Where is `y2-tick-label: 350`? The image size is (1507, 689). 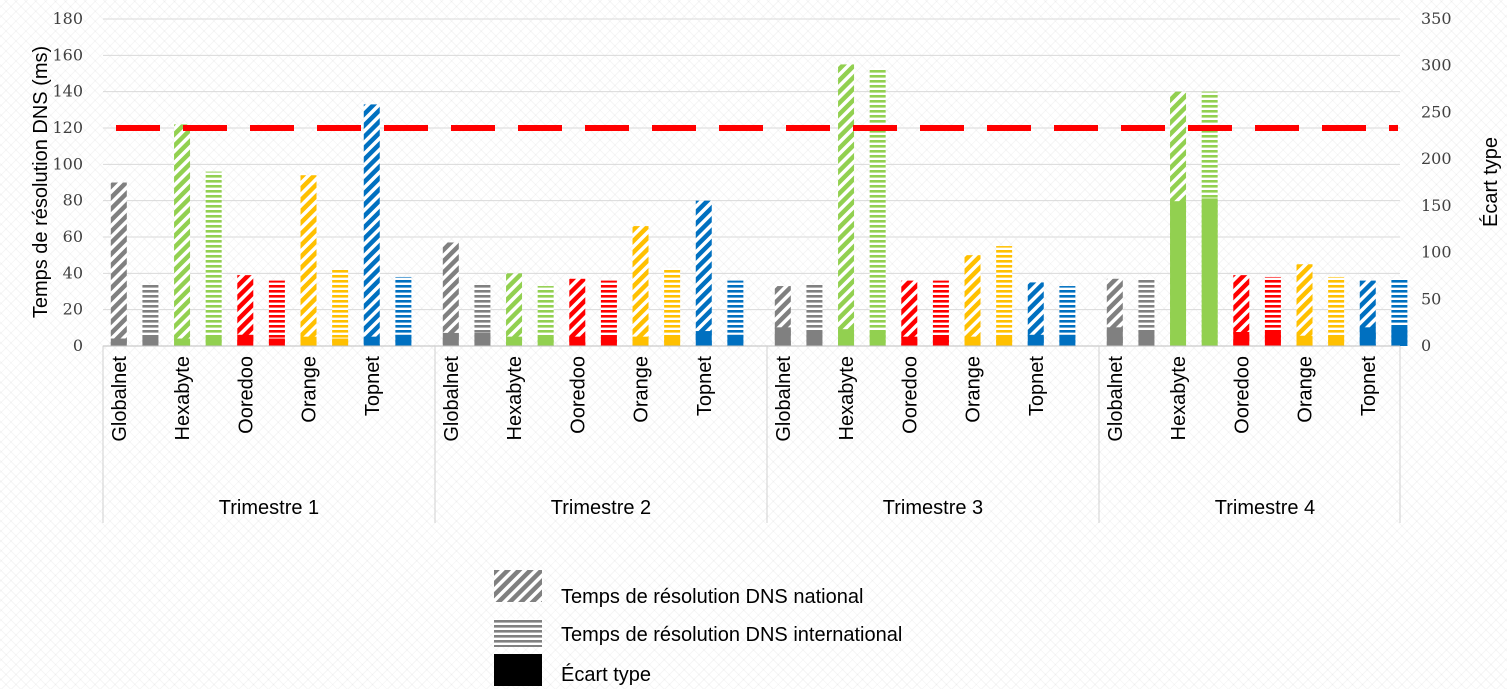
y2-tick-label: 350 is located at coordinates (1436, 18).